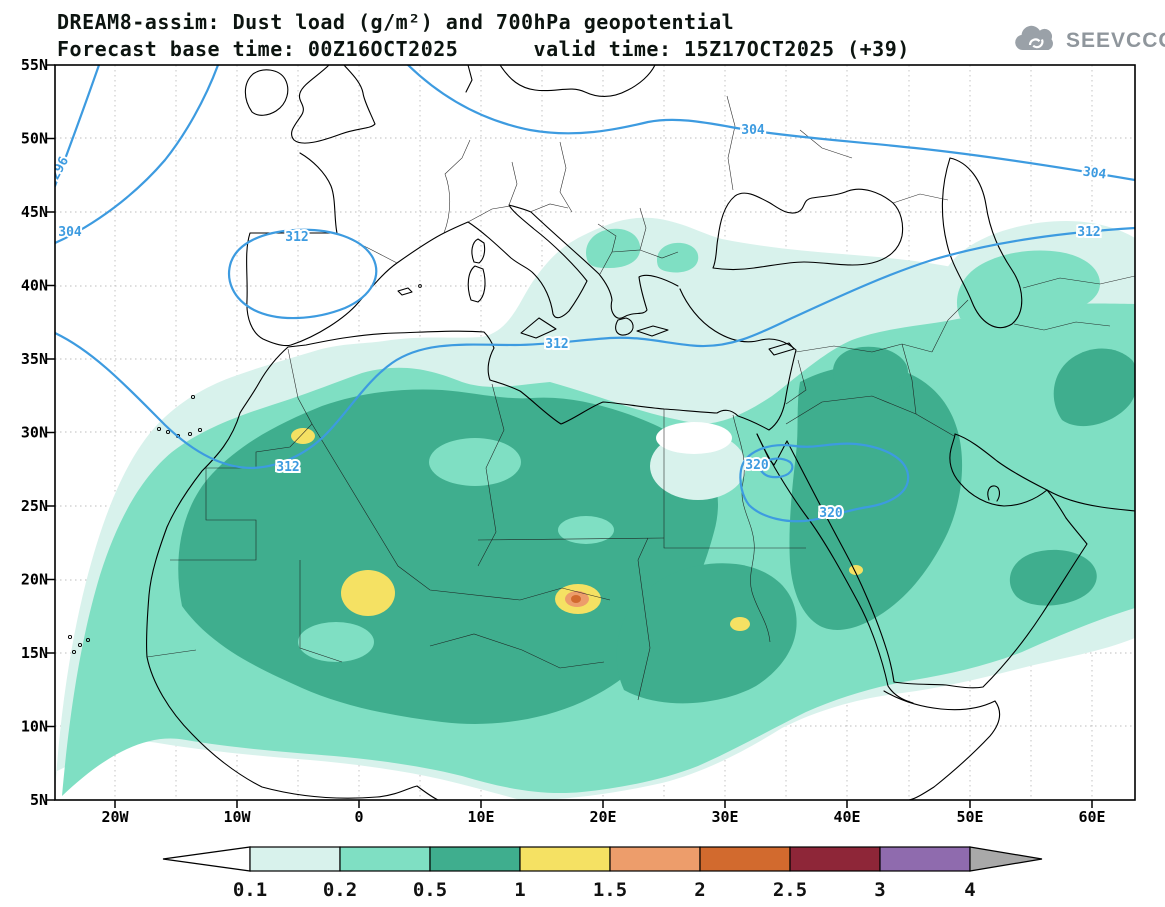 Image resolution: width=1165 pixels, height=907 pixels. What do you see at coordinates (586, 530) in the screenshot?
I see `dust-hole-east` at bounding box center [586, 530].